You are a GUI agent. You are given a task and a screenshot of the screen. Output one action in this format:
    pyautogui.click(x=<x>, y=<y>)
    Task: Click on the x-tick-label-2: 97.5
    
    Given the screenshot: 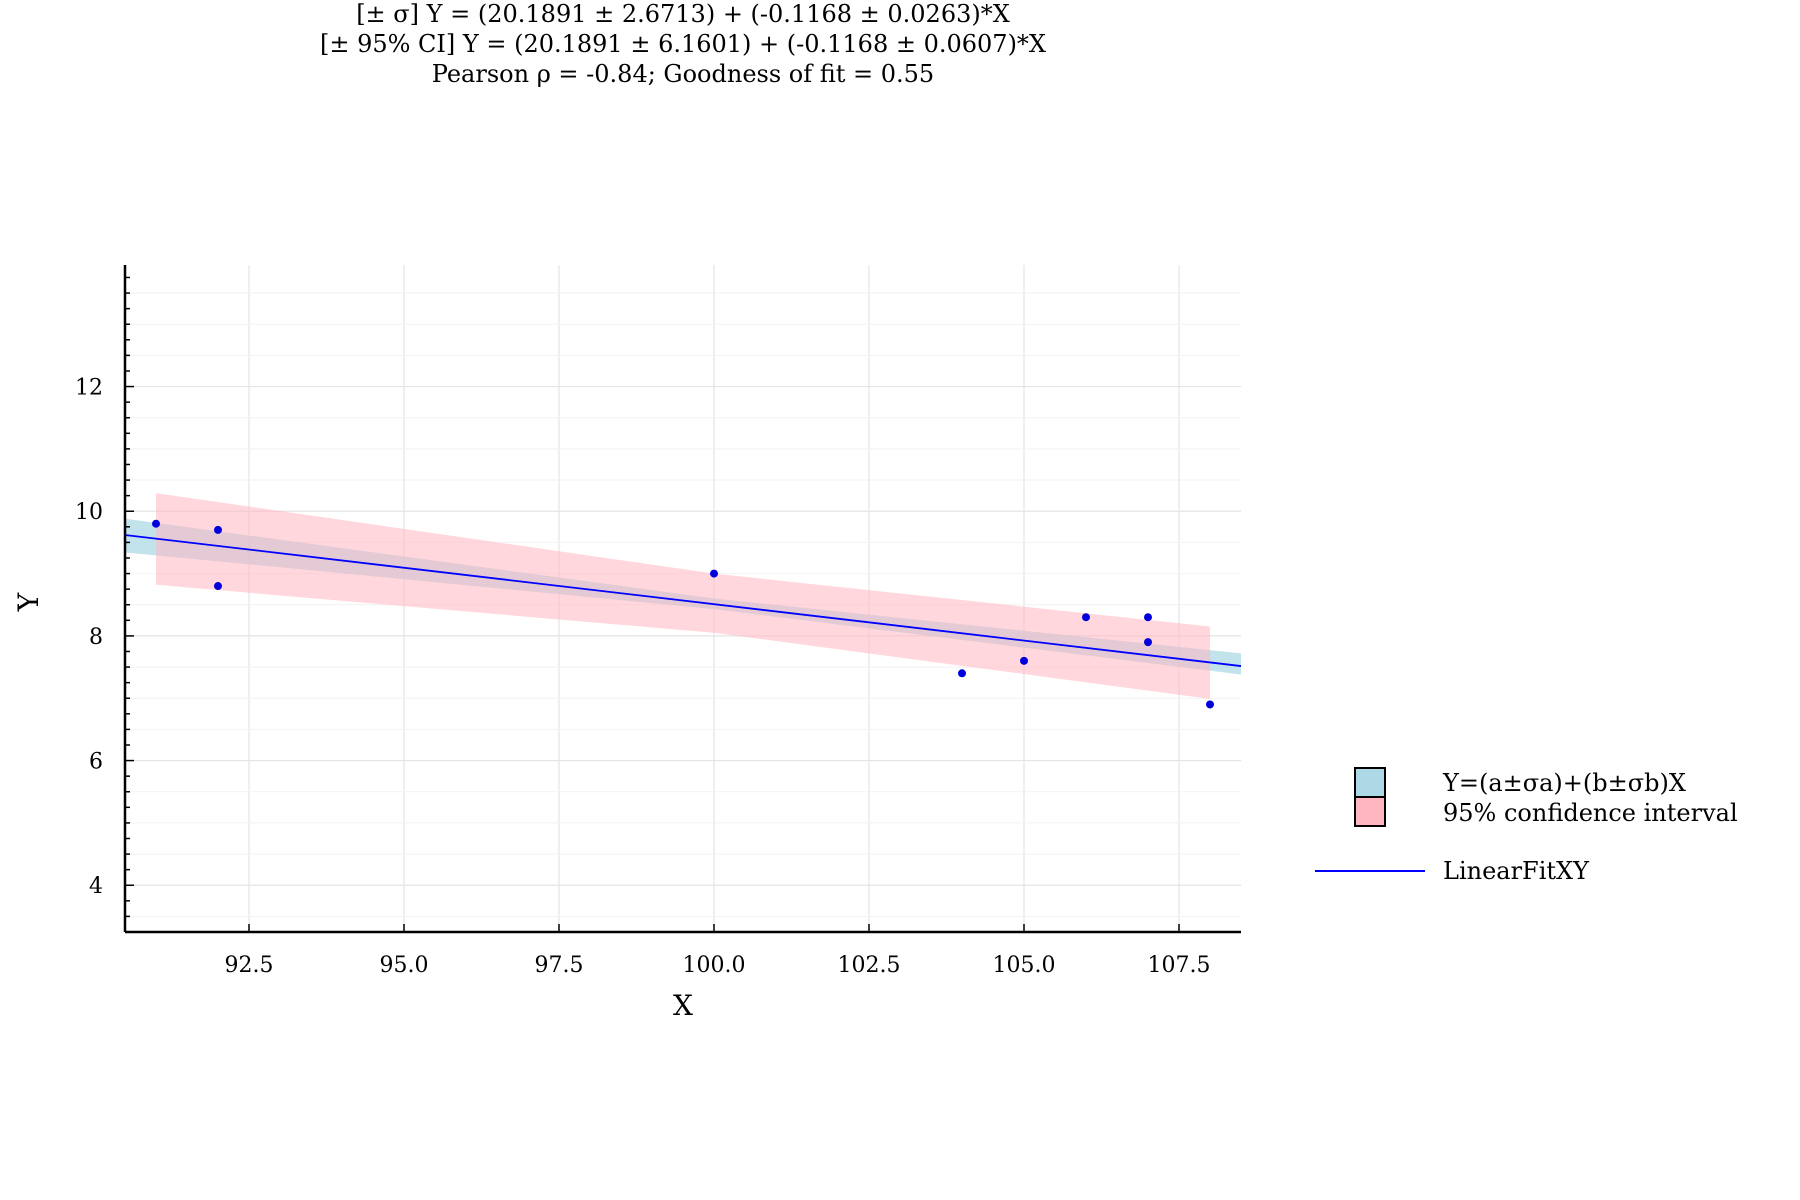 What is the action you would take?
    pyautogui.click(x=559, y=965)
    